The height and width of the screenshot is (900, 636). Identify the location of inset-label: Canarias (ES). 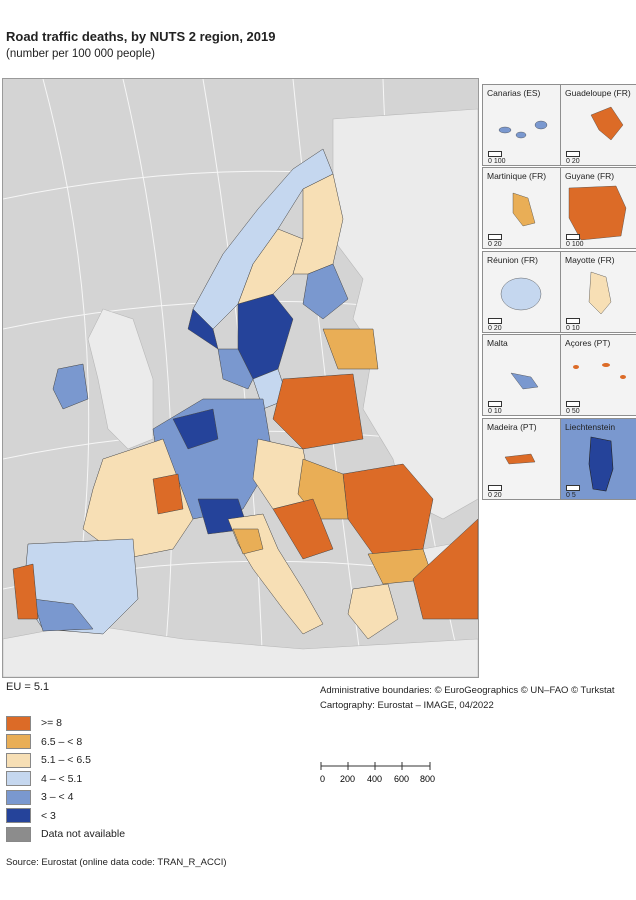
(514, 93).